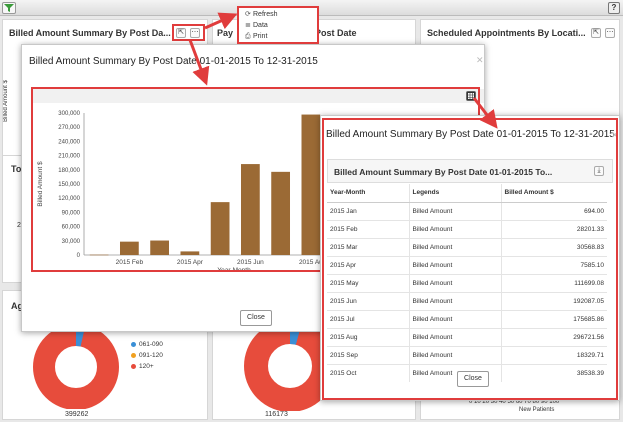 The width and height of the screenshot is (623, 422). What do you see at coordinates (248, 36) in the screenshot?
I see `print-icon: ⎙` at bounding box center [248, 36].